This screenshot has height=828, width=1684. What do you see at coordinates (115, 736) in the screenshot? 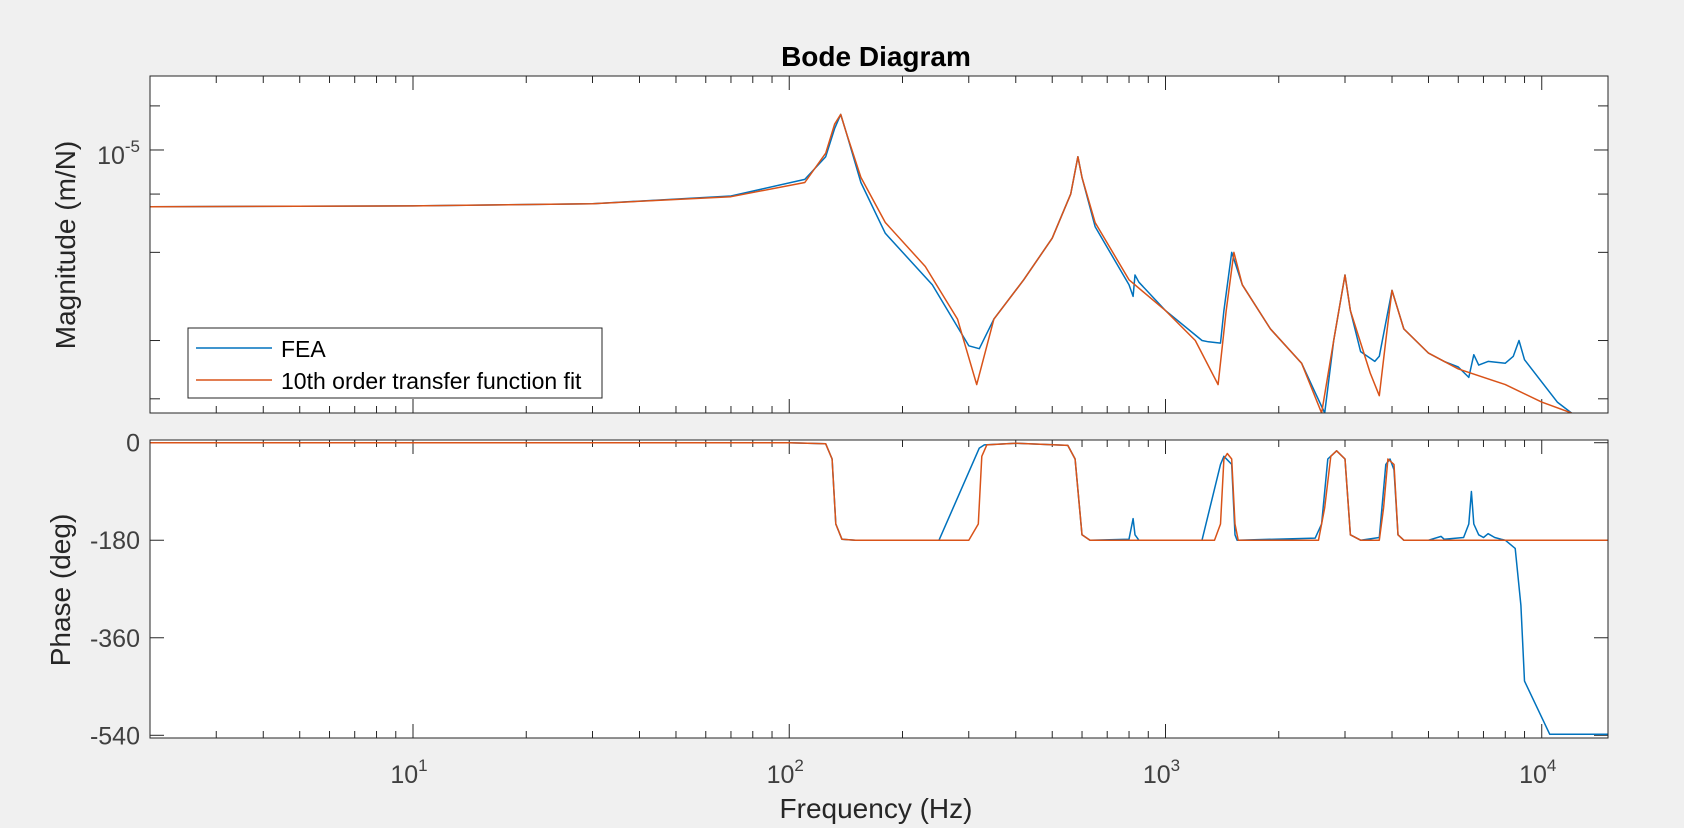
I see `phase-y-tick-label: -540` at bounding box center [115, 736].